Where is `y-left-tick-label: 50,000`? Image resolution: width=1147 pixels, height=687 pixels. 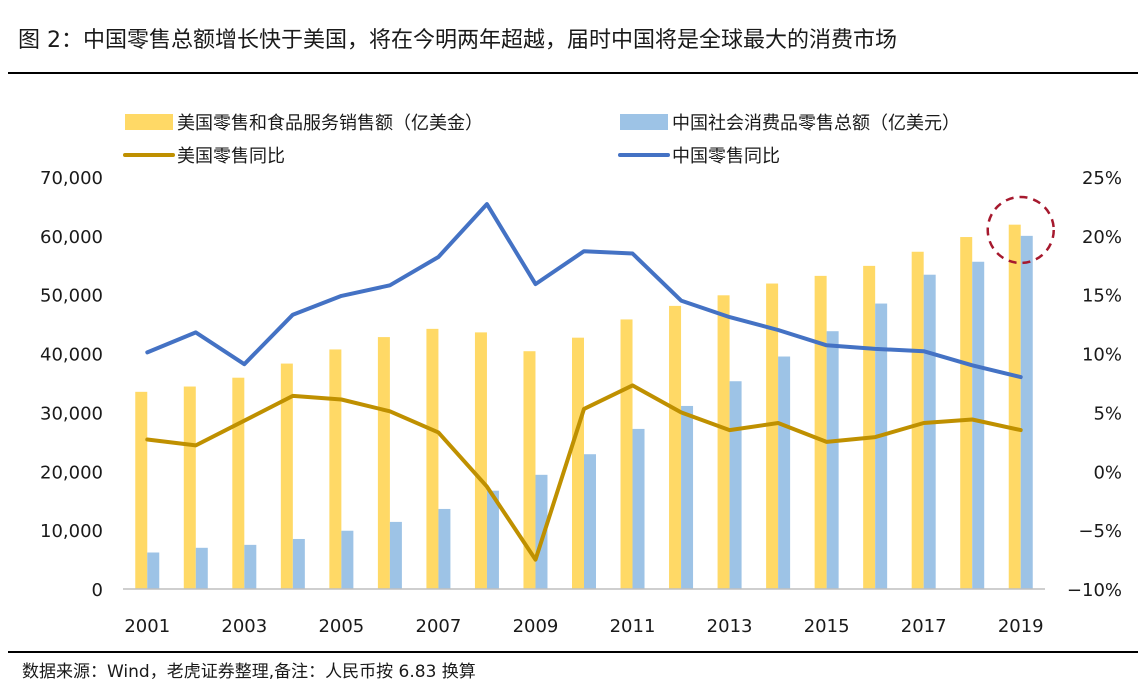
y-left-tick-label: 50,000 is located at coordinates (71, 296).